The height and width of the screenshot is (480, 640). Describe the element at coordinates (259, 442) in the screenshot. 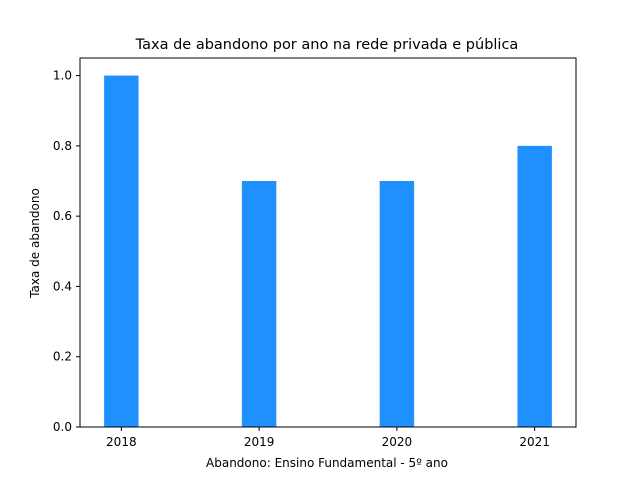

I see `x-tick-label: 2019` at that location.